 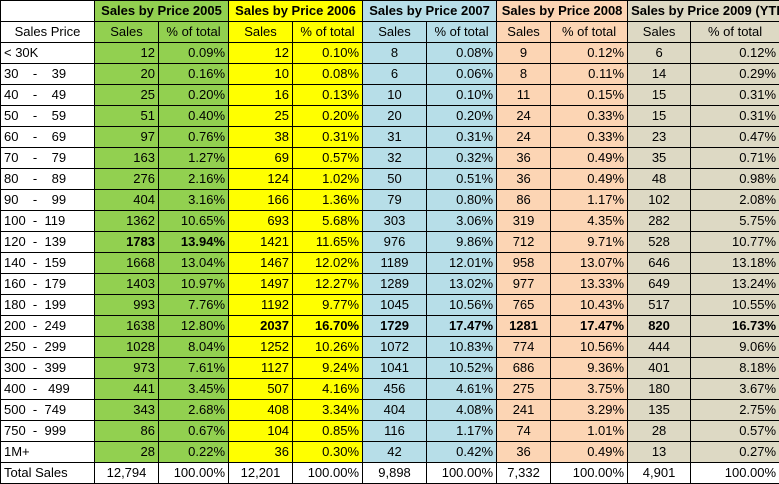 What do you see at coordinates (659, 389) in the screenshot?
I see `sales-cell-2009: 180` at bounding box center [659, 389].